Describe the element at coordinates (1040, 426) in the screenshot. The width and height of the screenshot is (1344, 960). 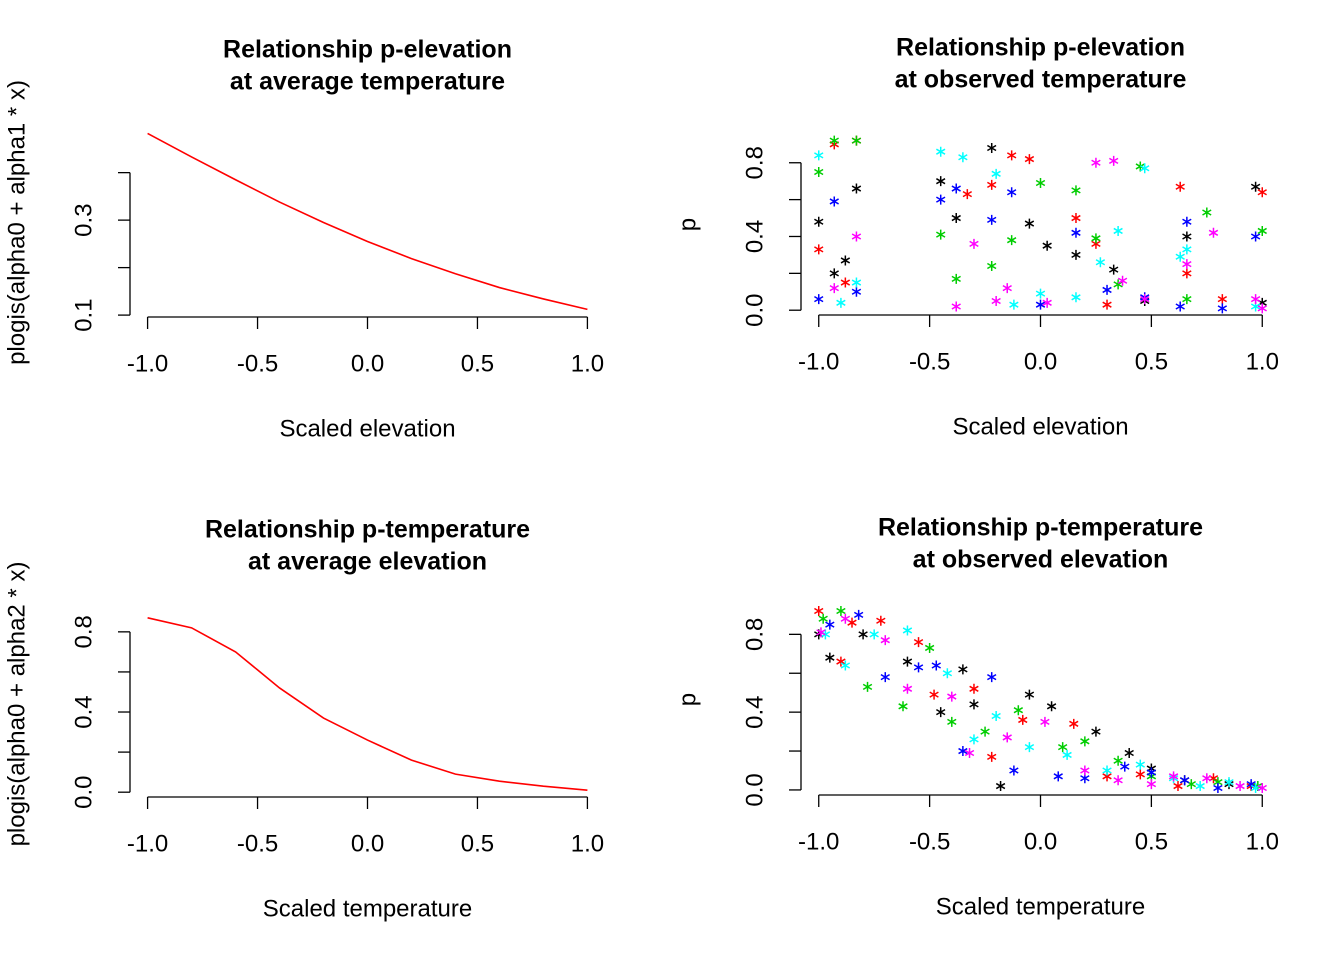
I see `x-axis-label: Scaled elevation` at that location.